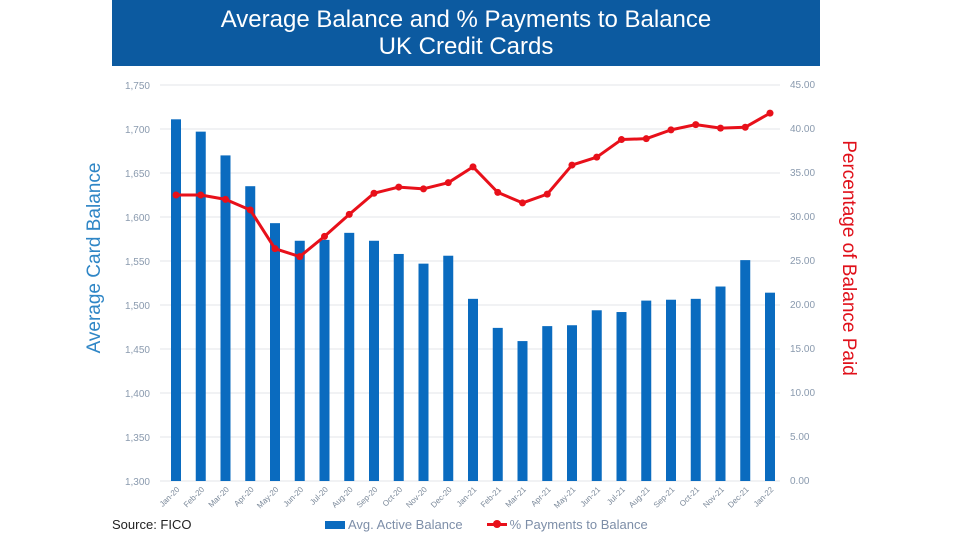  Describe the element at coordinates (664, 497) in the screenshot. I see `x-tick-label: Sep-21` at that location.